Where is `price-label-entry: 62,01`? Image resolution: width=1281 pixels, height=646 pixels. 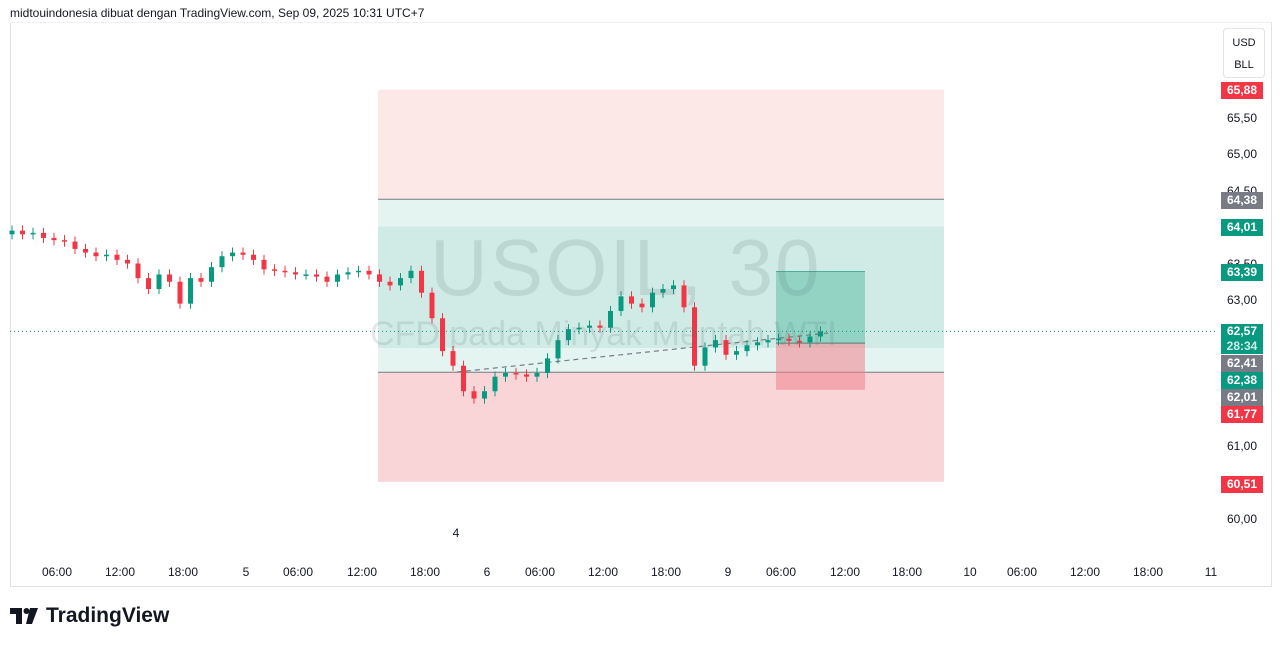
price-label-entry: 62,01 is located at coordinates (1242, 397).